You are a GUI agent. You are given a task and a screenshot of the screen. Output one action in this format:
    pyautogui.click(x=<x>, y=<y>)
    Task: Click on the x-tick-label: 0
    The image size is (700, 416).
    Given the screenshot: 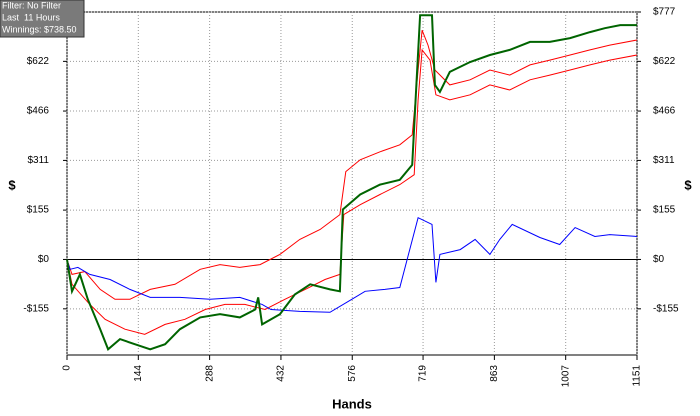 What is the action you would take?
    pyautogui.click(x=67, y=368)
    